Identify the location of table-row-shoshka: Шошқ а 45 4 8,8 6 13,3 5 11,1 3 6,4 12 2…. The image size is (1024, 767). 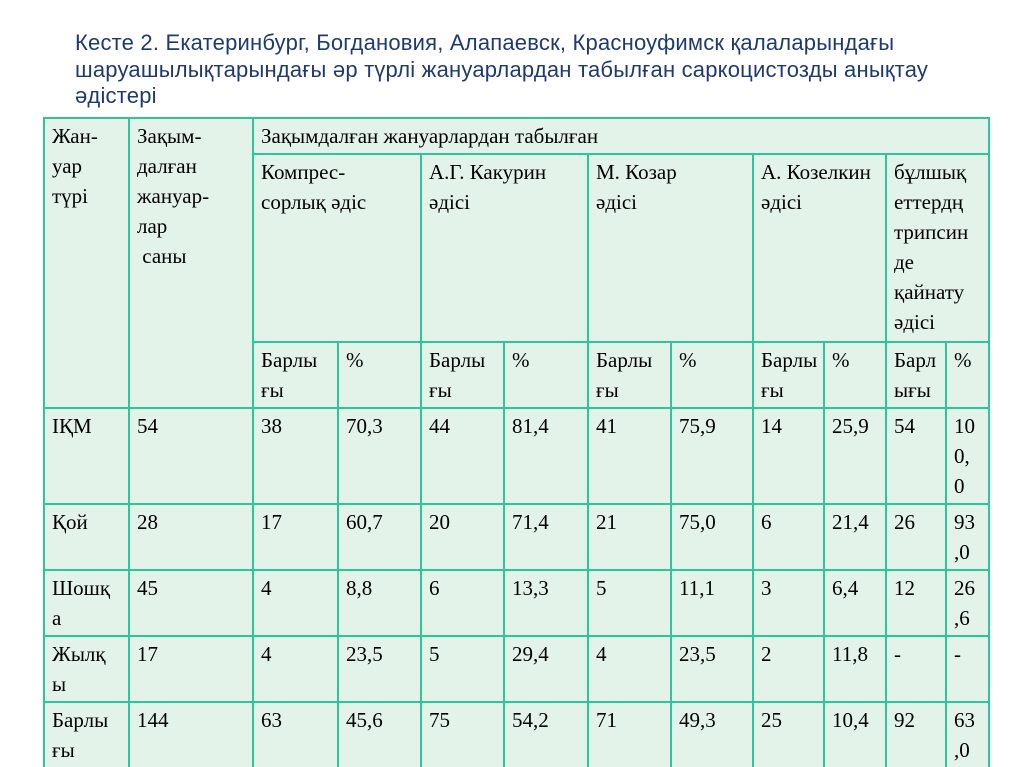
(516, 603).